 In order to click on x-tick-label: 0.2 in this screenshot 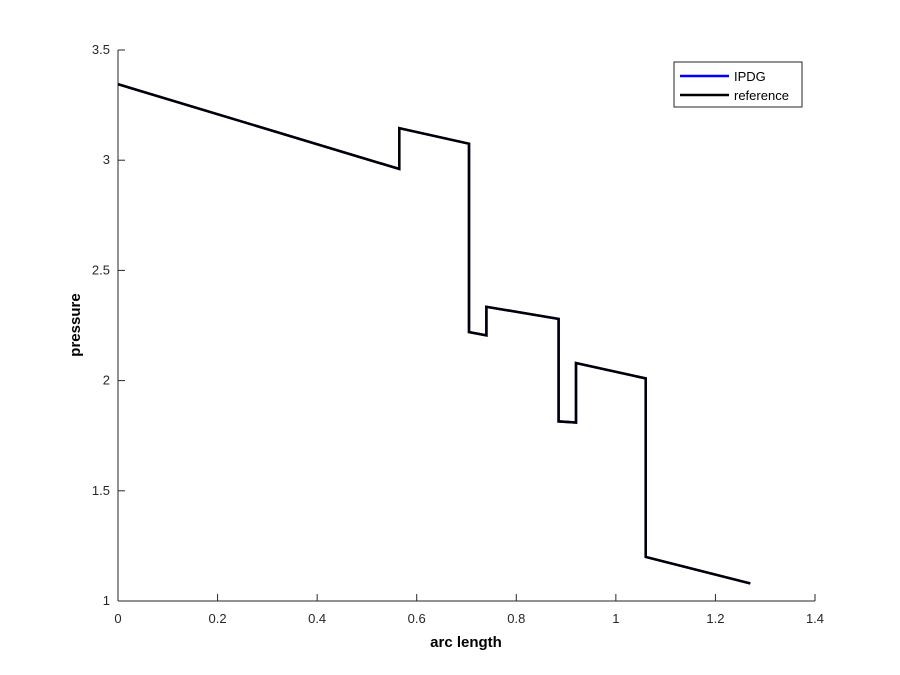, I will do `click(218, 618)`.